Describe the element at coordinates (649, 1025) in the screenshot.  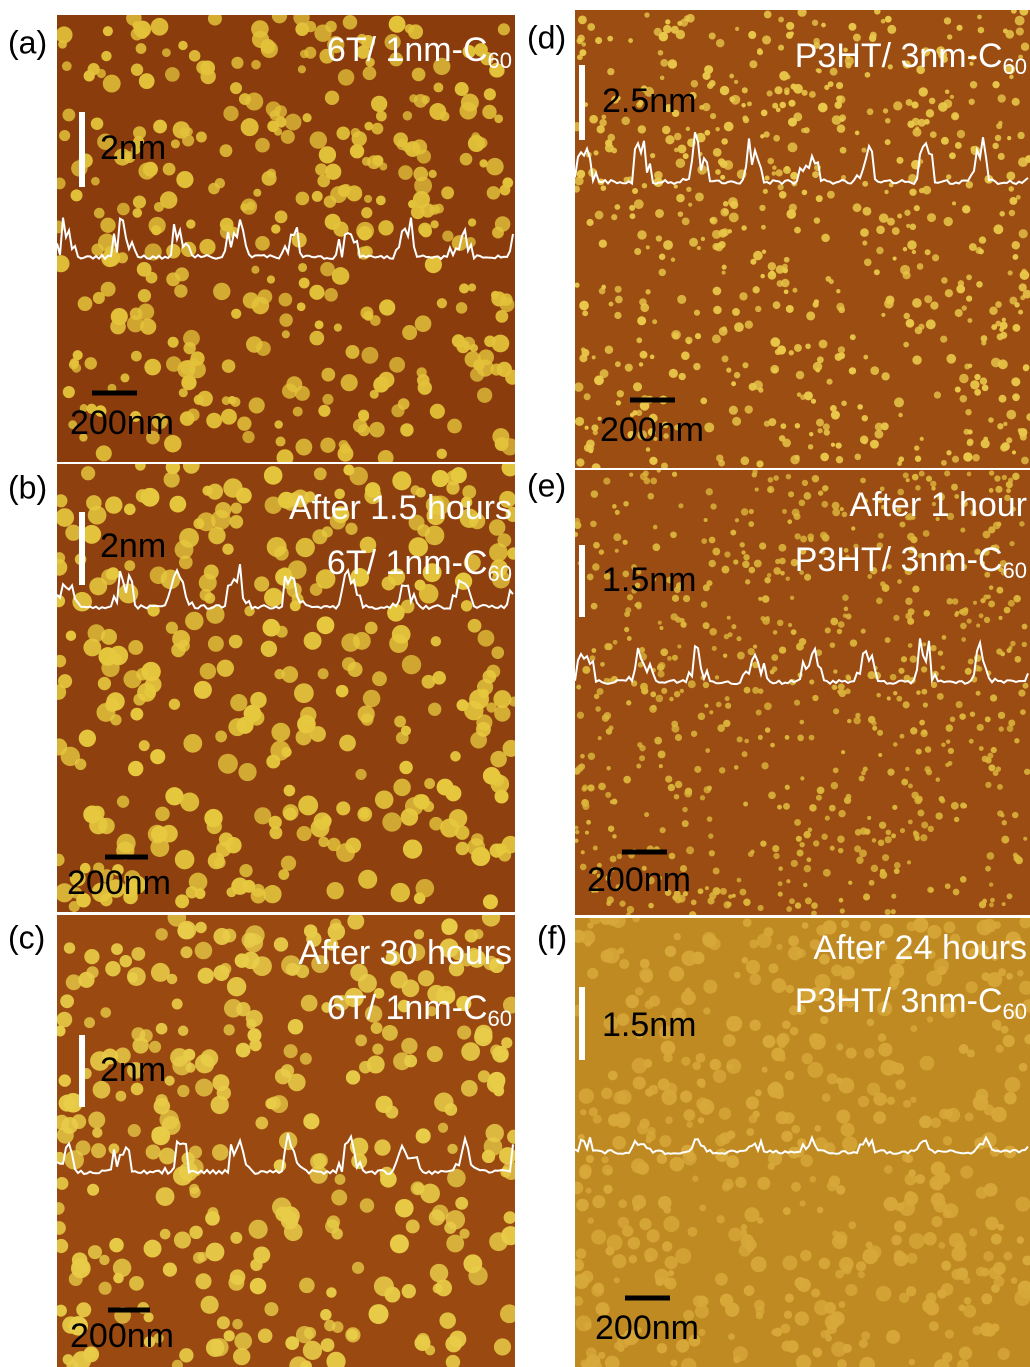
I see `height-bar-label: 1.5nm` at that location.